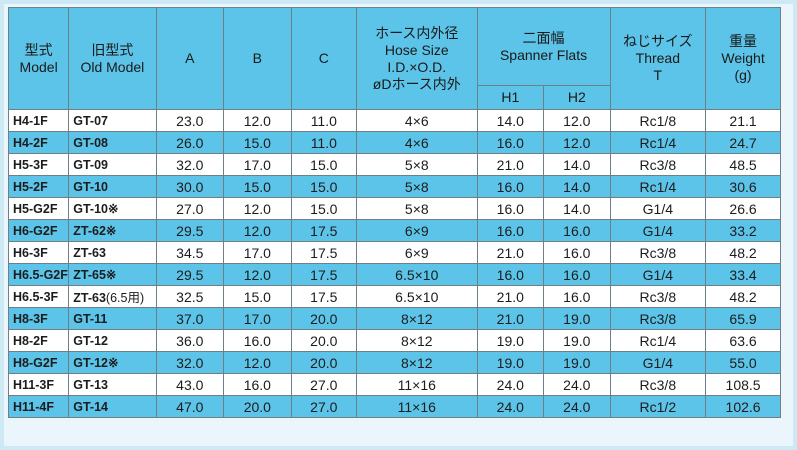 The width and height of the screenshot is (797, 450). Describe the element at coordinates (190, 340) in the screenshot. I see `cell-a: 36.0` at that location.